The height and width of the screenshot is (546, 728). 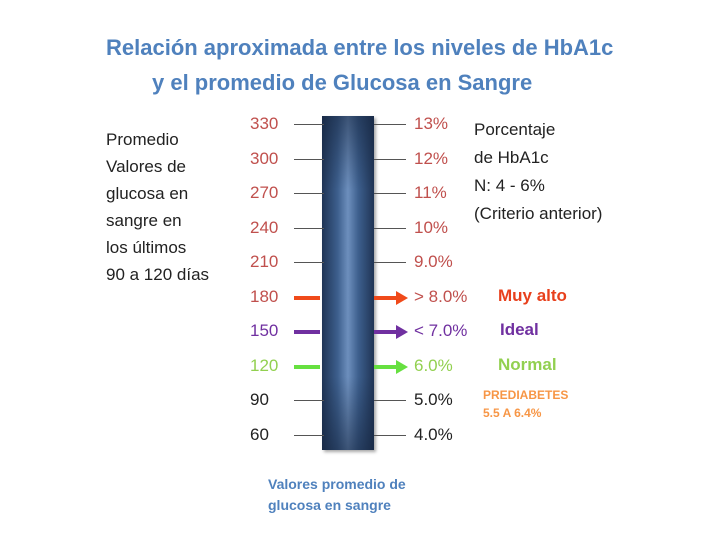 I want to click on category-label: Ideal, so click(x=519, y=329).